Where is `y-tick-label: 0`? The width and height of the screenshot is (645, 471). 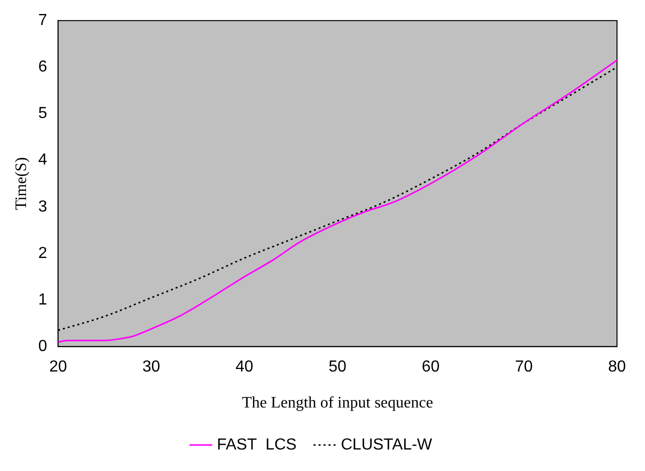
y-tick-label: 0 is located at coordinates (43, 347).